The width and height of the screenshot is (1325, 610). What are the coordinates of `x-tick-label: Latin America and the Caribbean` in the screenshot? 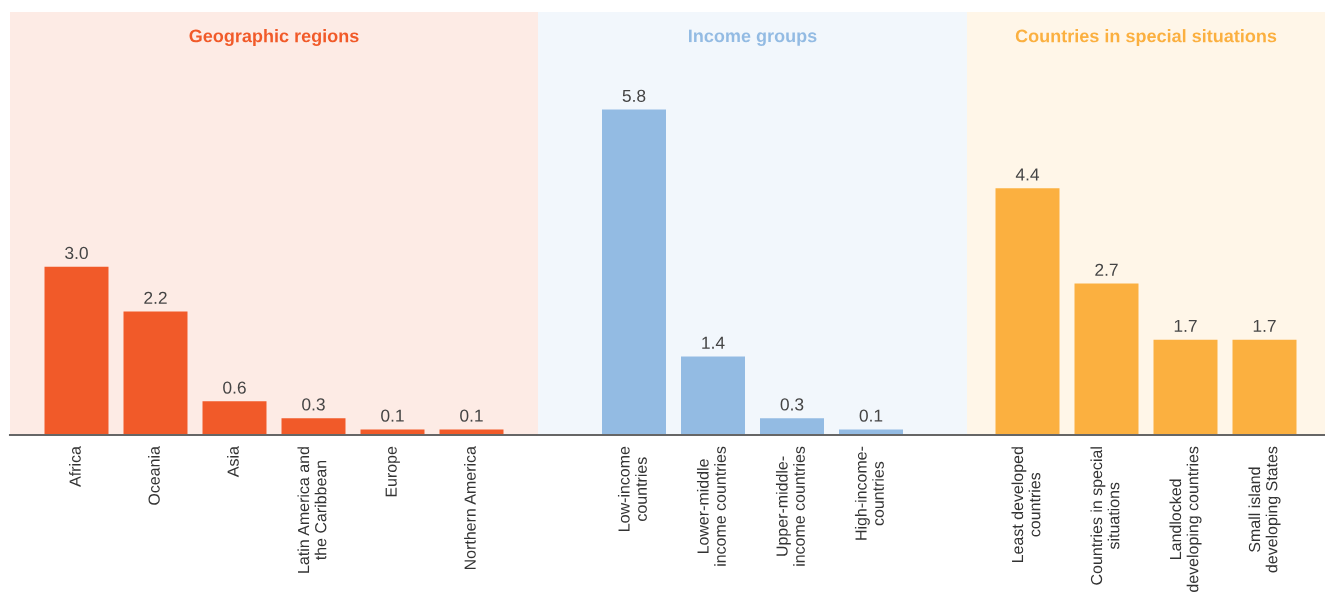 It's located at (312, 510).